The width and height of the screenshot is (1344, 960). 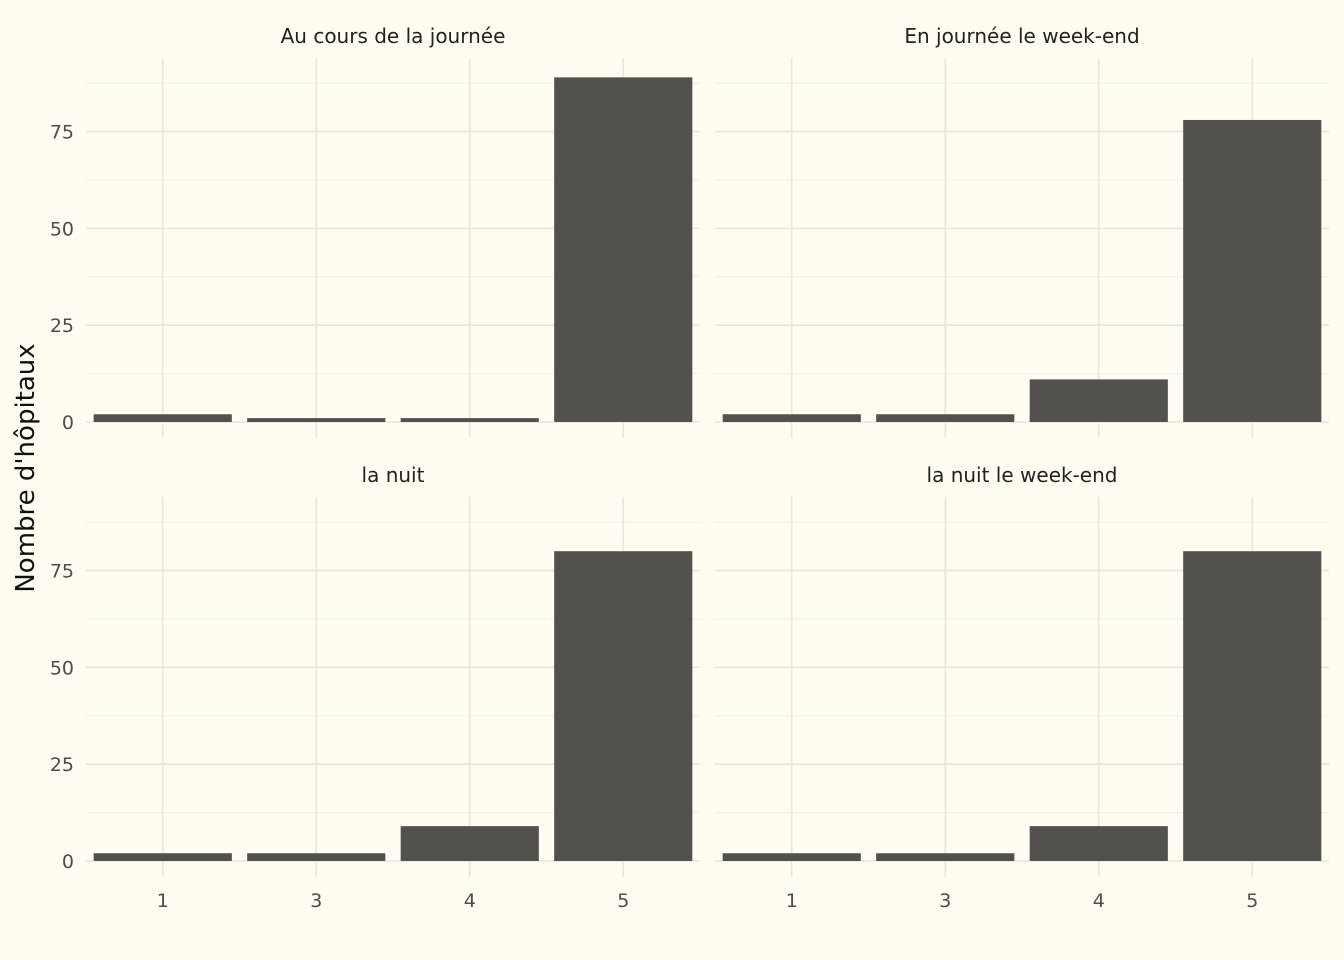 What do you see at coordinates (1022, 475) in the screenshot?
I see `panel-title: la nuit le week-end` at bounding box center [1022, 475].